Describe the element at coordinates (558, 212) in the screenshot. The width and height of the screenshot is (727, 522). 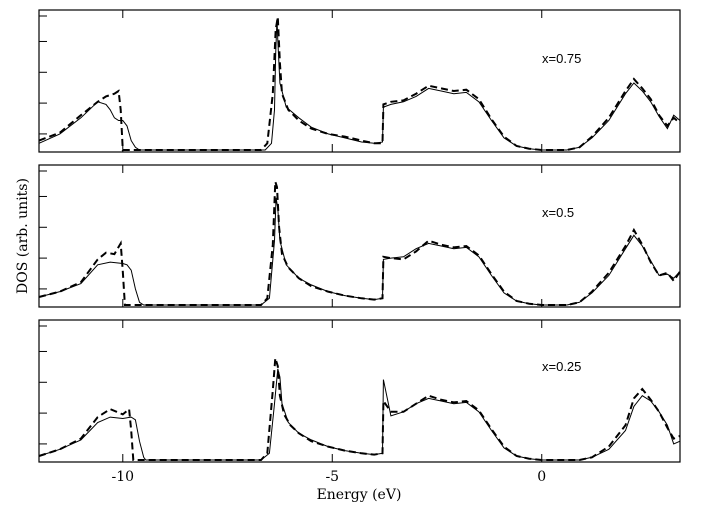
I see `panel-middle-label: x=0.5` at that location.